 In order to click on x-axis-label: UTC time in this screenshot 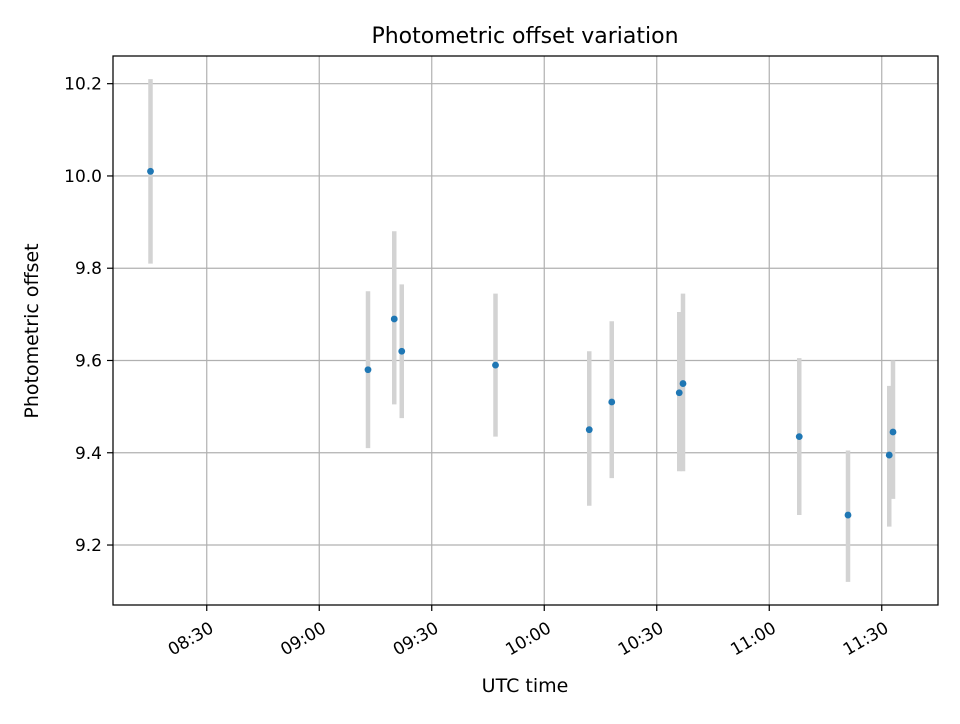, I will do `click(525, 686)`.